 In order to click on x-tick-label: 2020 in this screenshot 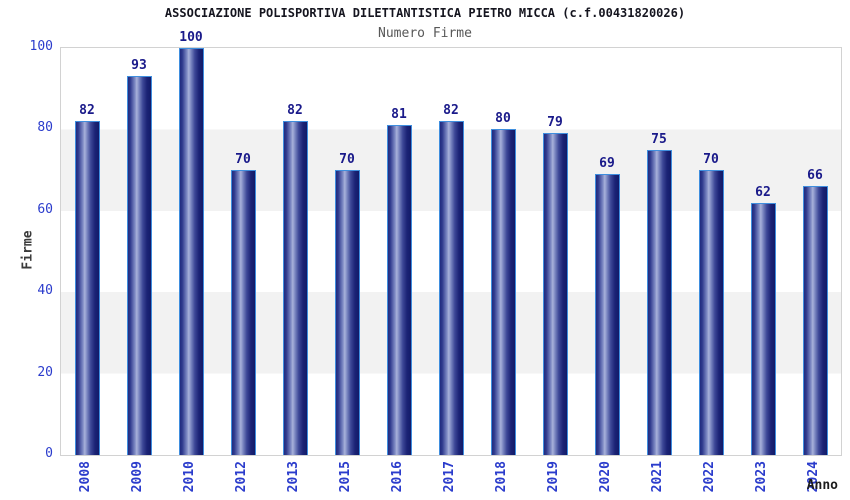, I will do `click(605, 477)`.